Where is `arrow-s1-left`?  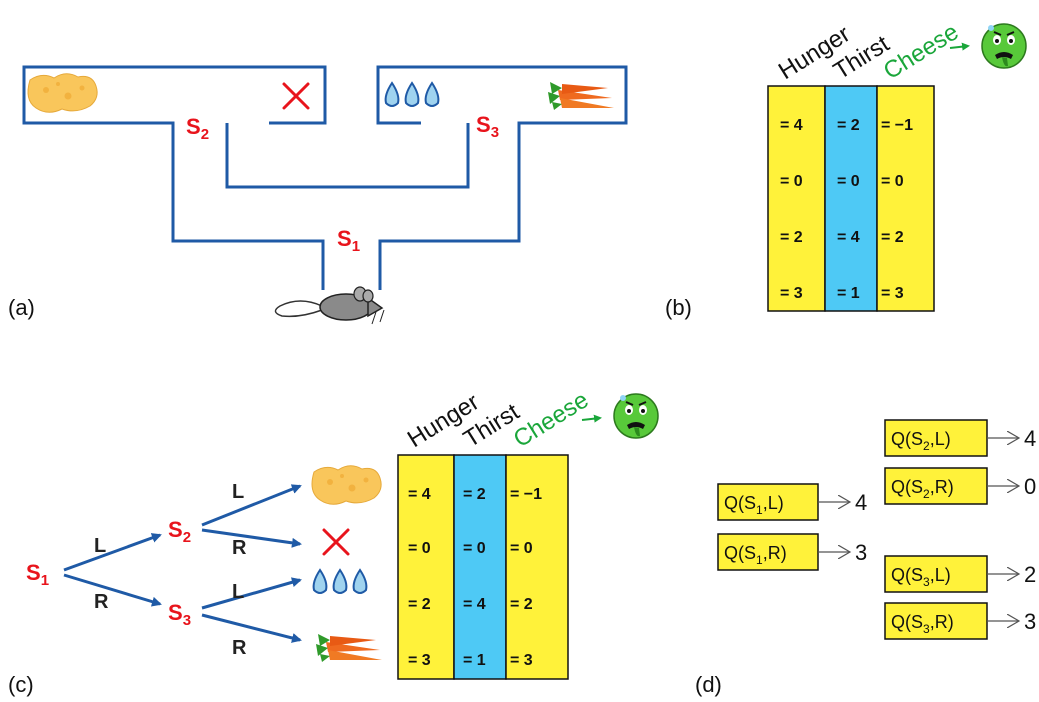 arrow-s1-left is located at coordinates (112, 552).